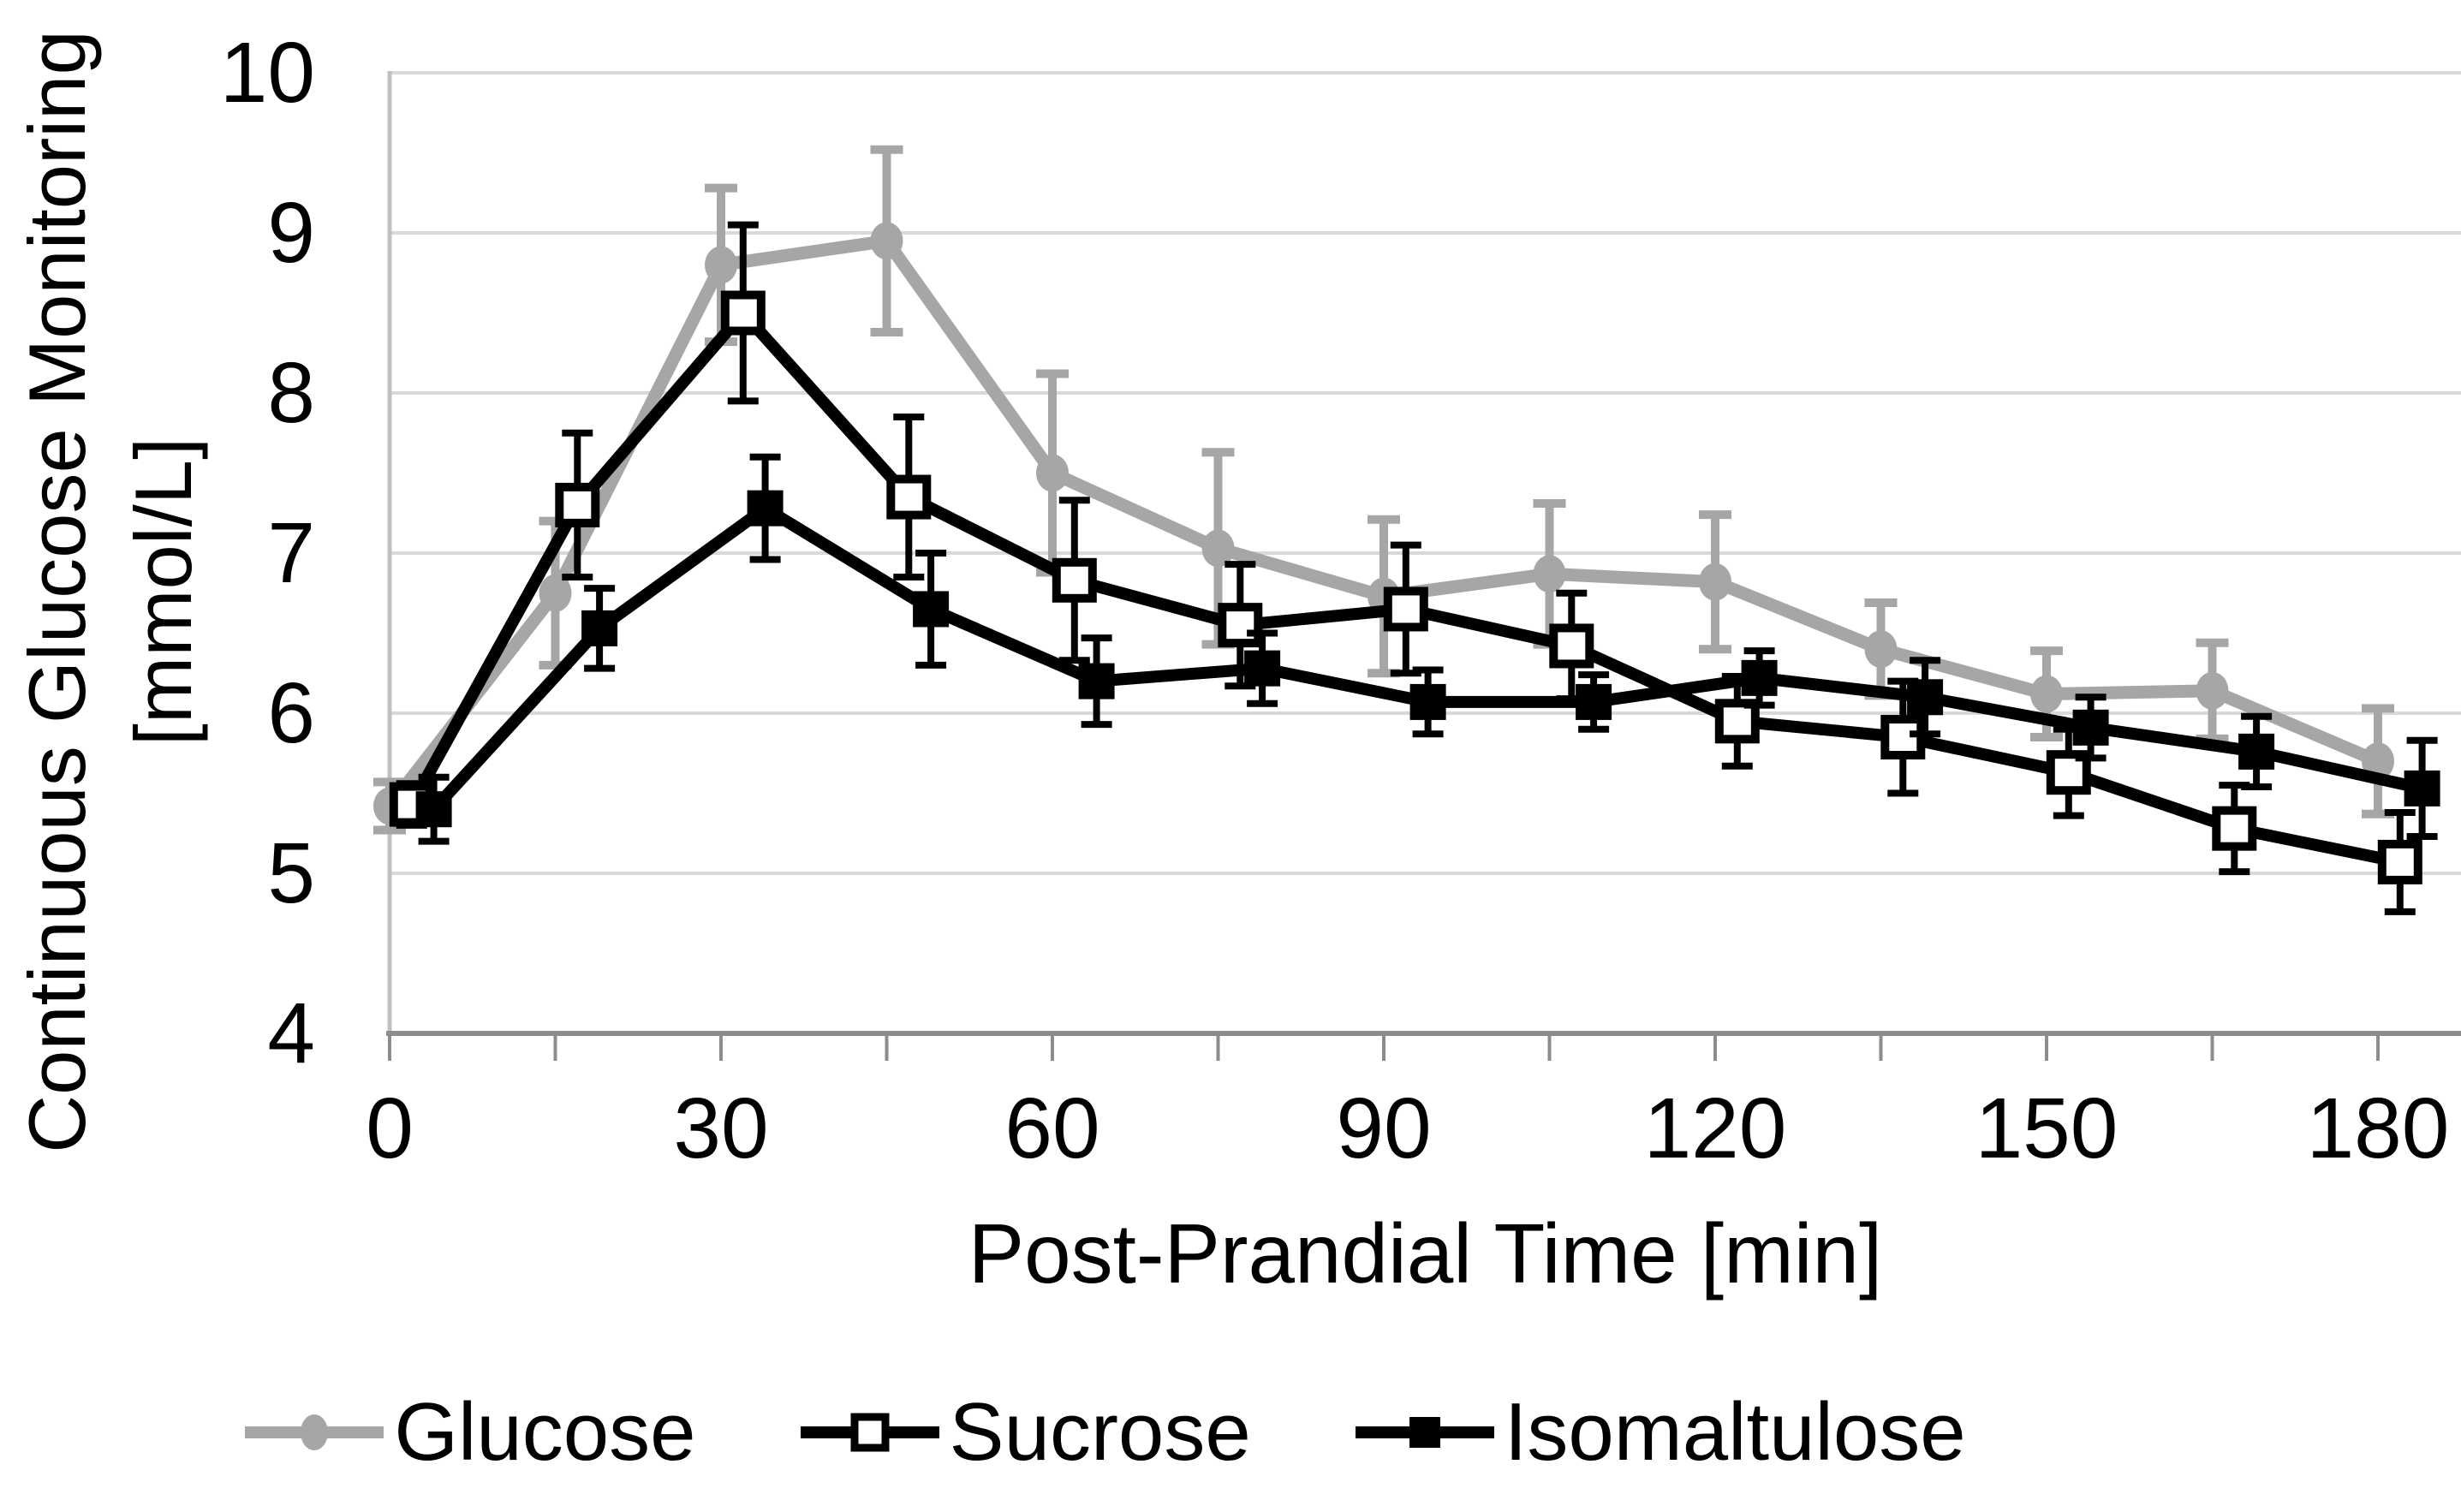 The height and width of the screenshot is (1512, 2461). I want to click on isomaltulose-series-glyph-icon, so click(1424, 1432).